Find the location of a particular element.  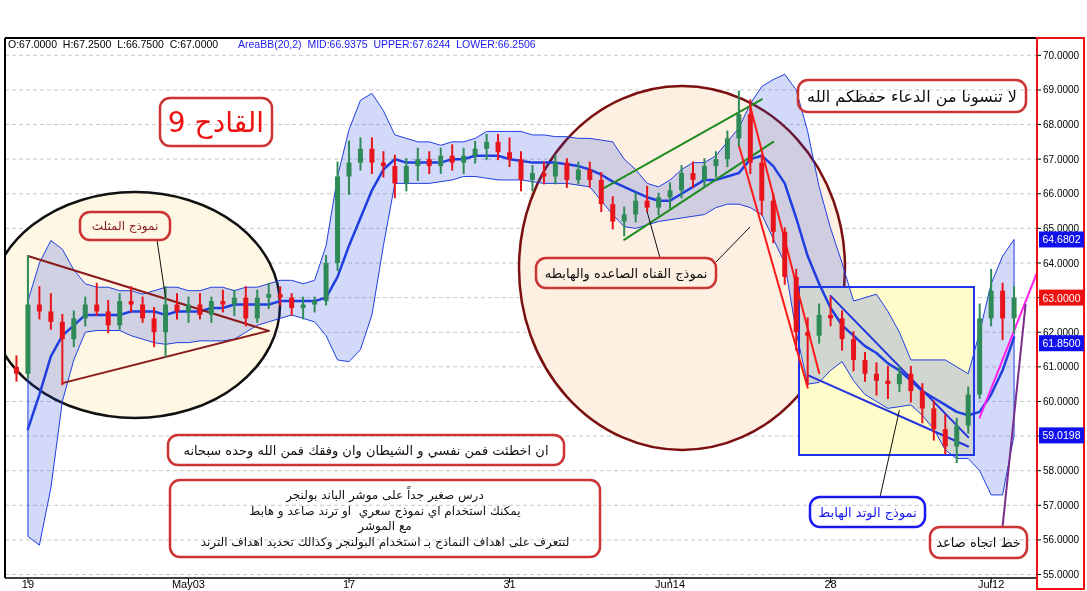

annotation: AreaBB(20,2) MID:66.9375 UPPER:67.6244 LOWER:66.2506 is located at coordinates (387, 44).